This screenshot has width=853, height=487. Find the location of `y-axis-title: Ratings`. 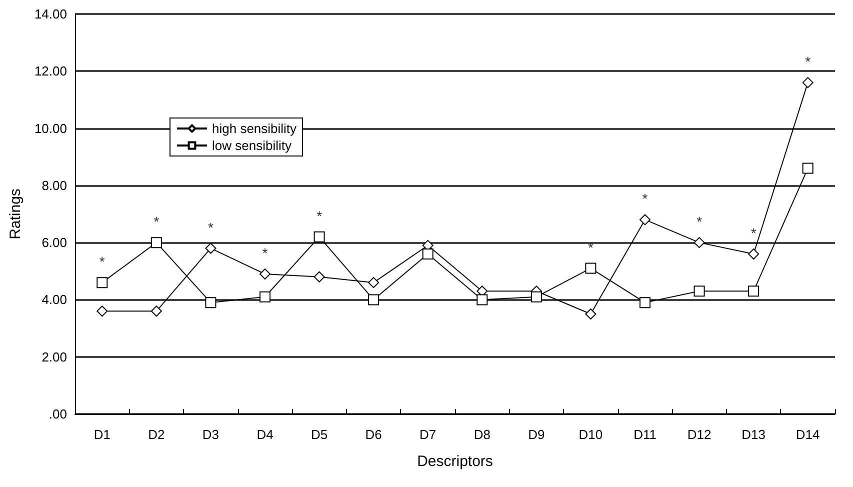

y-axis-title: Ratings is located at coordinates (15, 214).